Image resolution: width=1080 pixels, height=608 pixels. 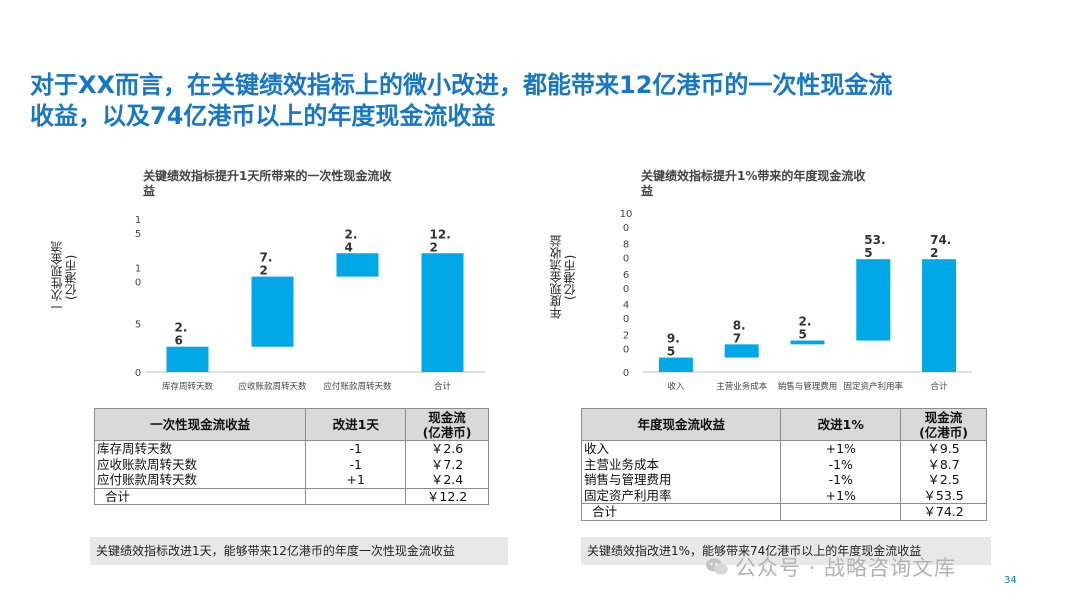 What do you see at coordinates (272, 386) in the screenshot?
I see `x-category-label: 应收账款周转天数` at bounding box center [272, 386].